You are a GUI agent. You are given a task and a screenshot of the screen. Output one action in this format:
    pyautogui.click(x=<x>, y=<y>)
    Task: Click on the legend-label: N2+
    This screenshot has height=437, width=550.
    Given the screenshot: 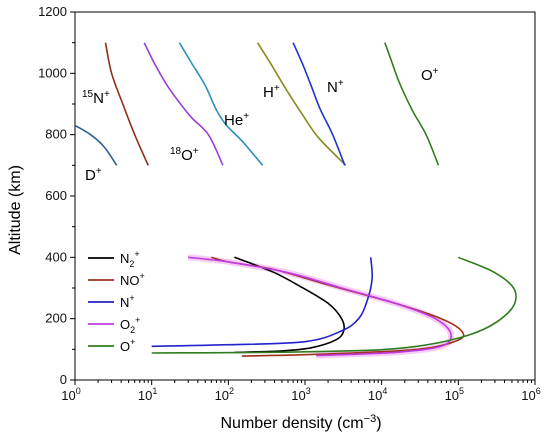 What is the action you would take?
    pyautogui.click(x=130, y=259)
    